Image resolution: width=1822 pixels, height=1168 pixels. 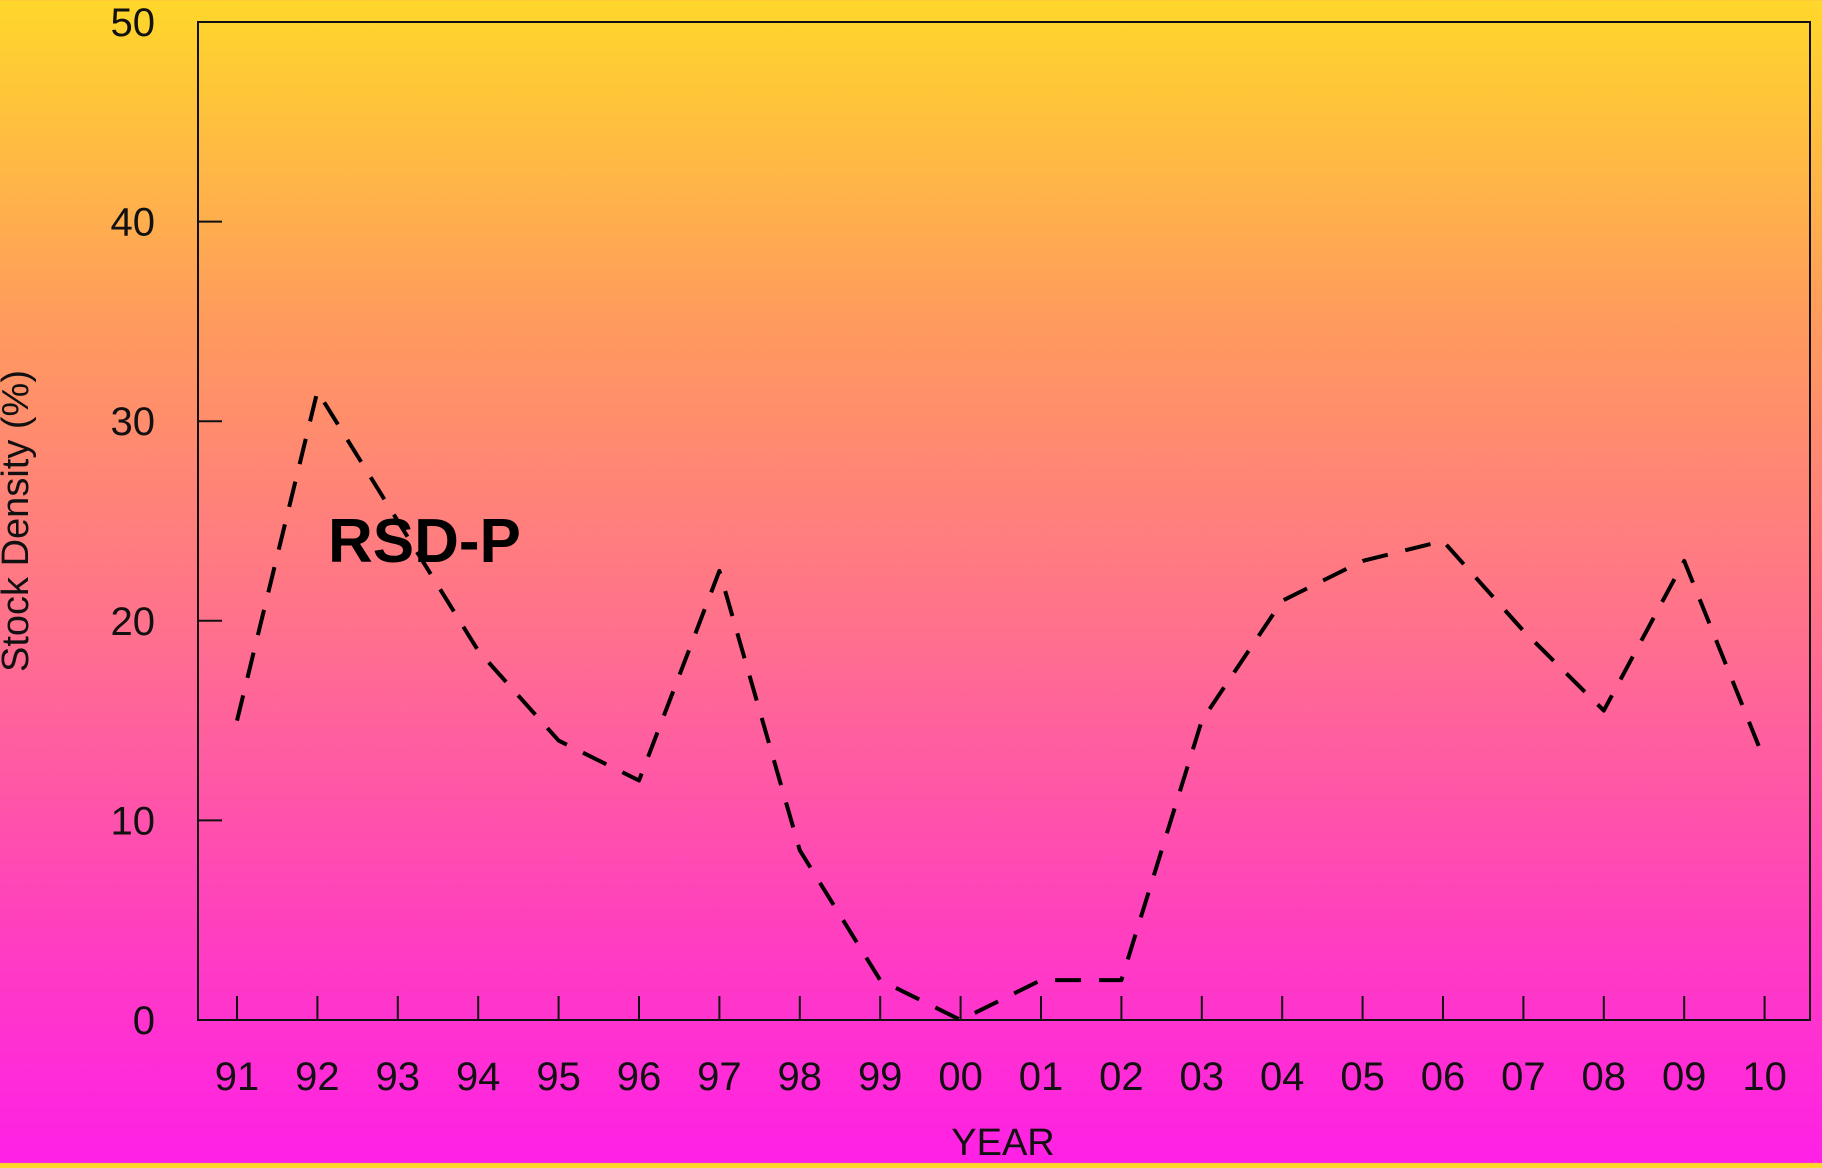 What do you see at coordinates (1121, 1077) in the screenshot?
I see `x-tick-label: 02` at bounding box center [1121, 1077].